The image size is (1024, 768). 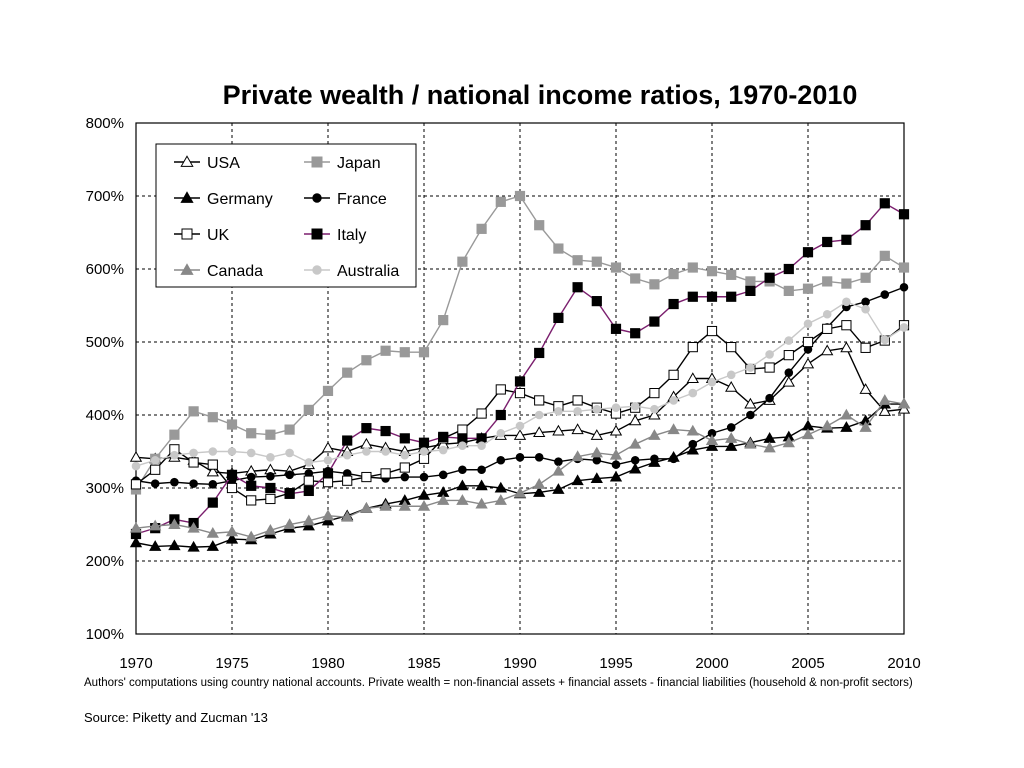 I want to click on y-axis: 100% 200% 300% 400% 500% 600% 700% 800%, so click(x=105, y=379).